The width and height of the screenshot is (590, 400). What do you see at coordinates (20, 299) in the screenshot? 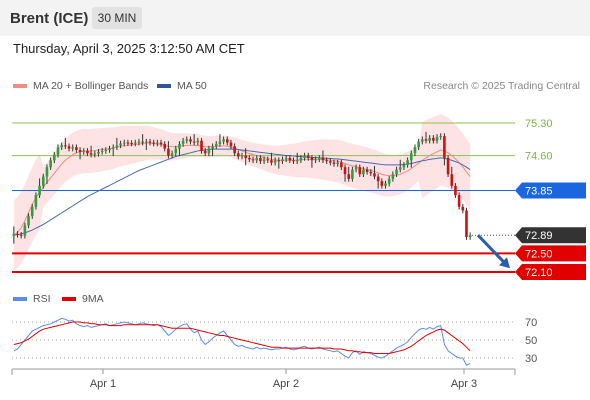
I see `rsi-swatch` at bounding box center [20, 299].